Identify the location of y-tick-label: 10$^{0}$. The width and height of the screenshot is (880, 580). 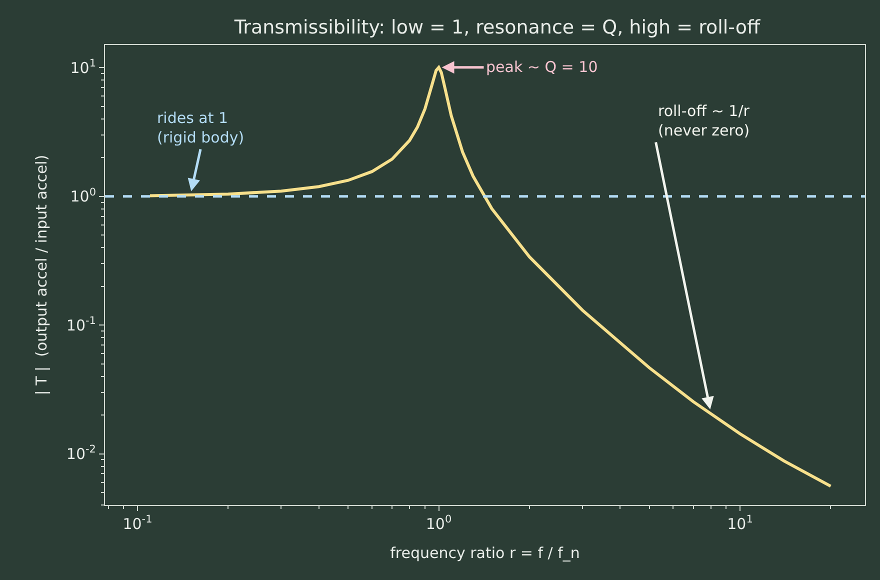
(83, 196).